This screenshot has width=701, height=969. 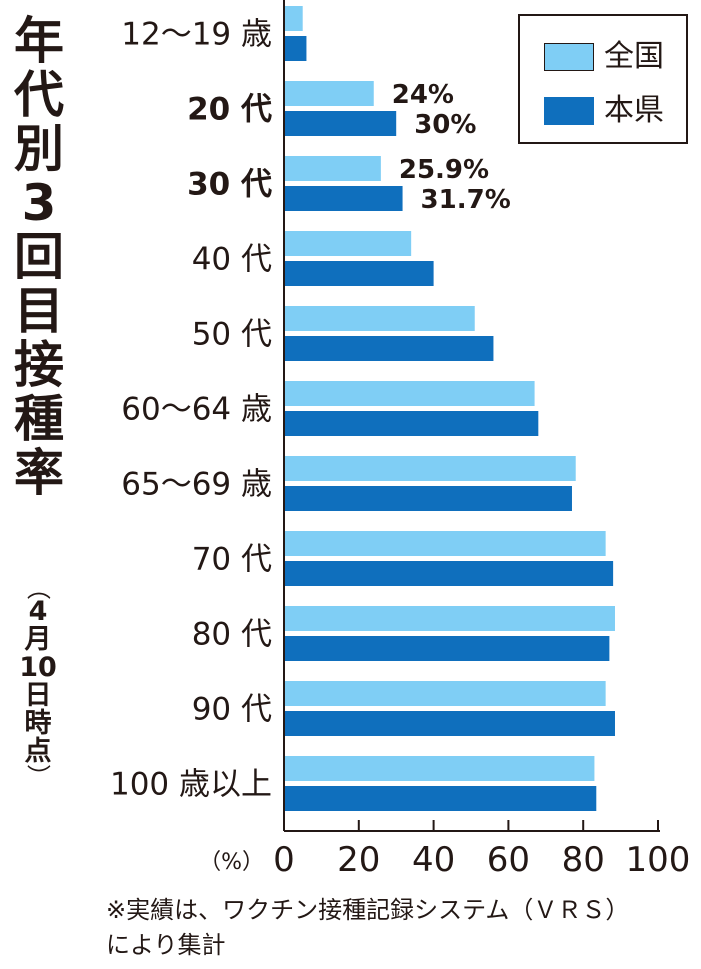 What do you see at coordinates (634, 56) in the screenshot?
I see `legend-label-national: 全国` at bounding box center [634, 56].